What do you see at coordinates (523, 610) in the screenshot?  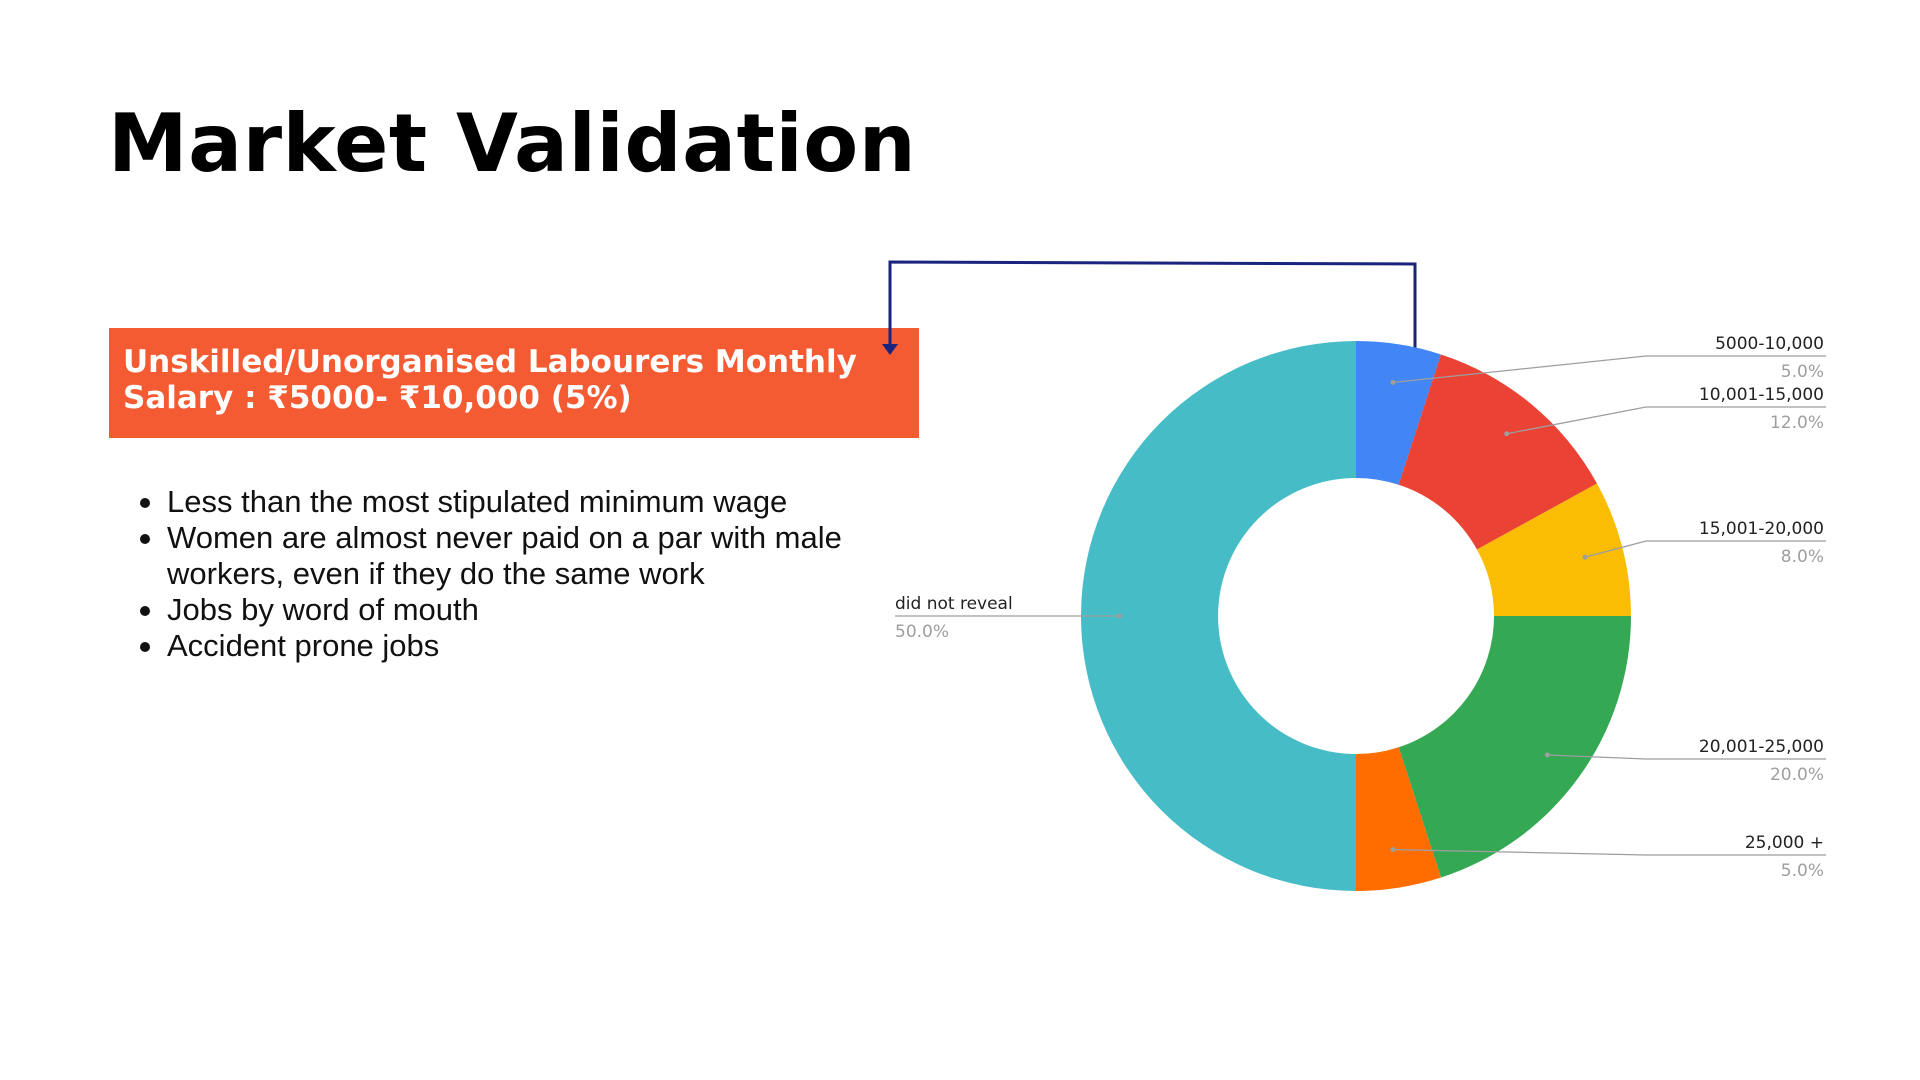 I see `bullet-item: Jobs by word of mouth` at bounding box center [523, 610].